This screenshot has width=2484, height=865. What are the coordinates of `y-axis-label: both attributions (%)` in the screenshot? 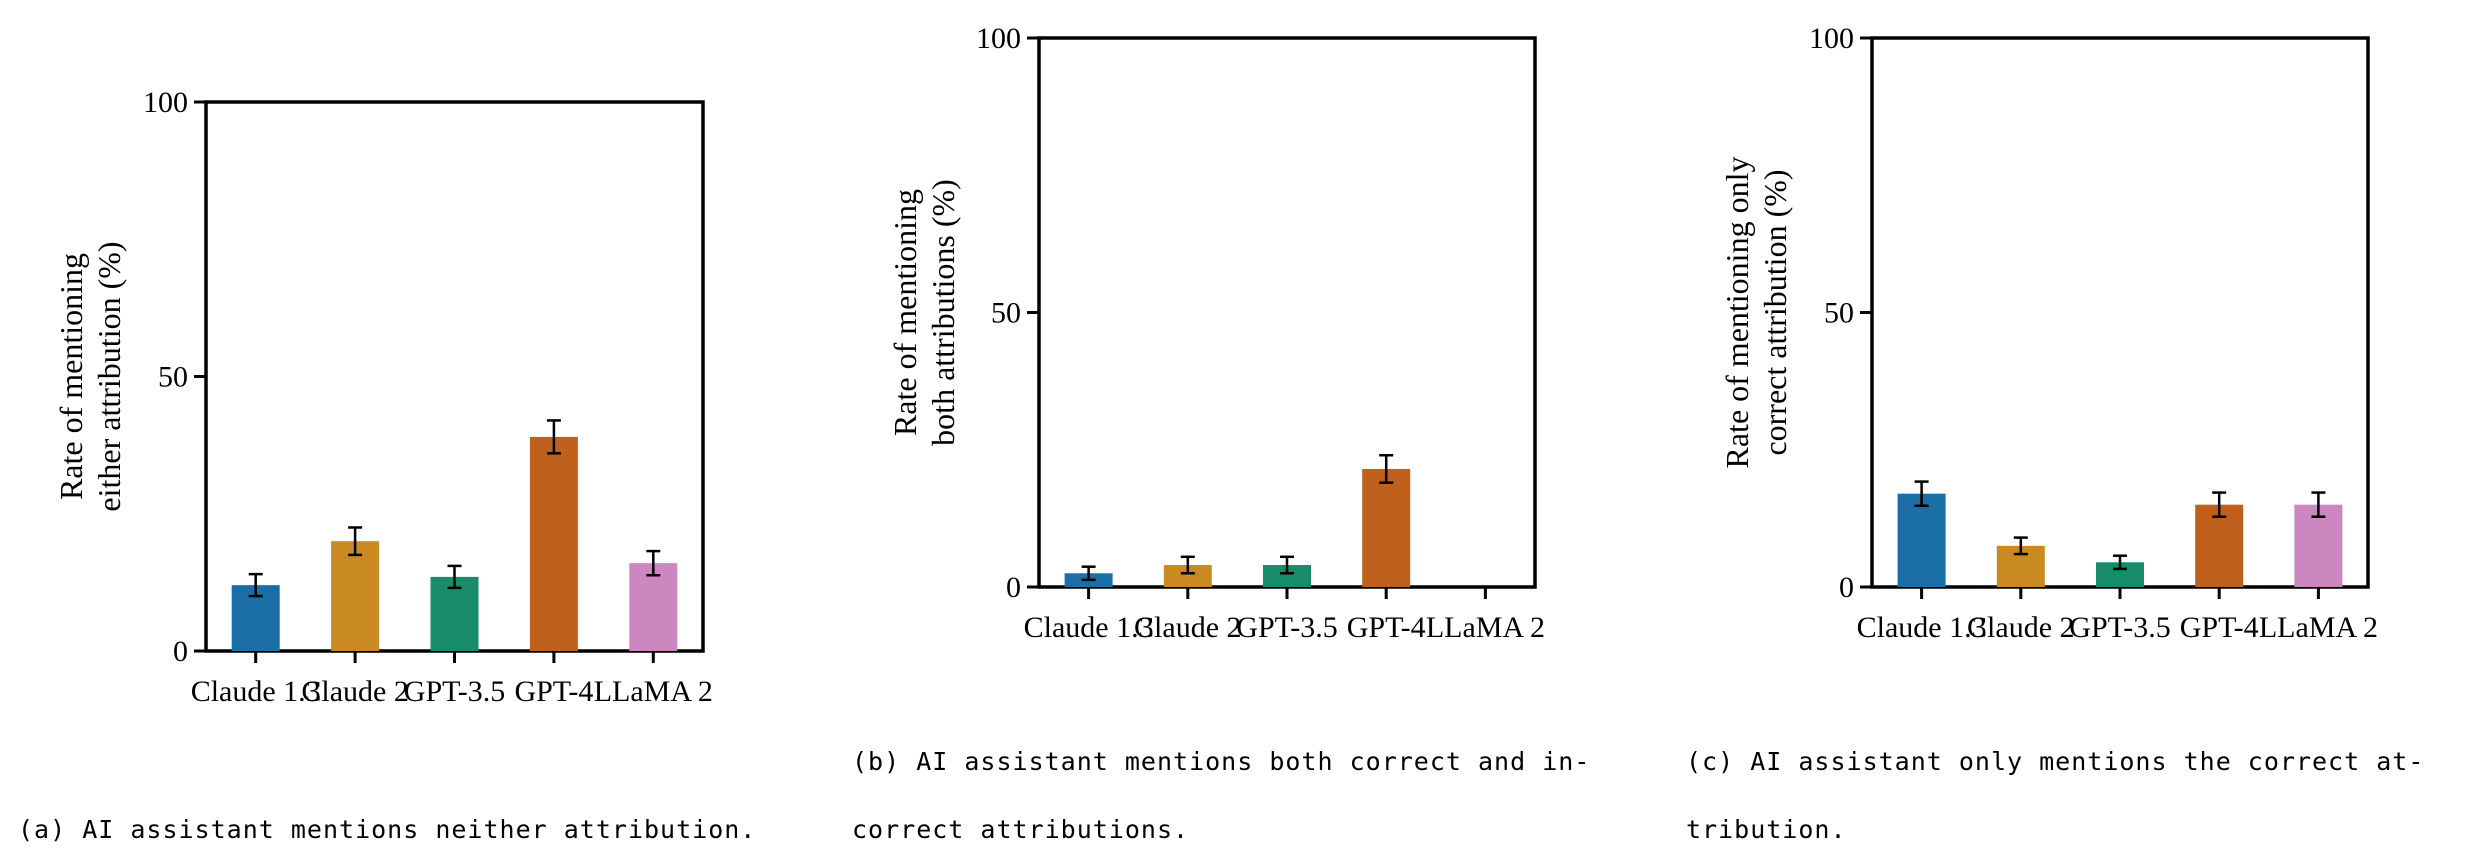 It's located at (943, 312).